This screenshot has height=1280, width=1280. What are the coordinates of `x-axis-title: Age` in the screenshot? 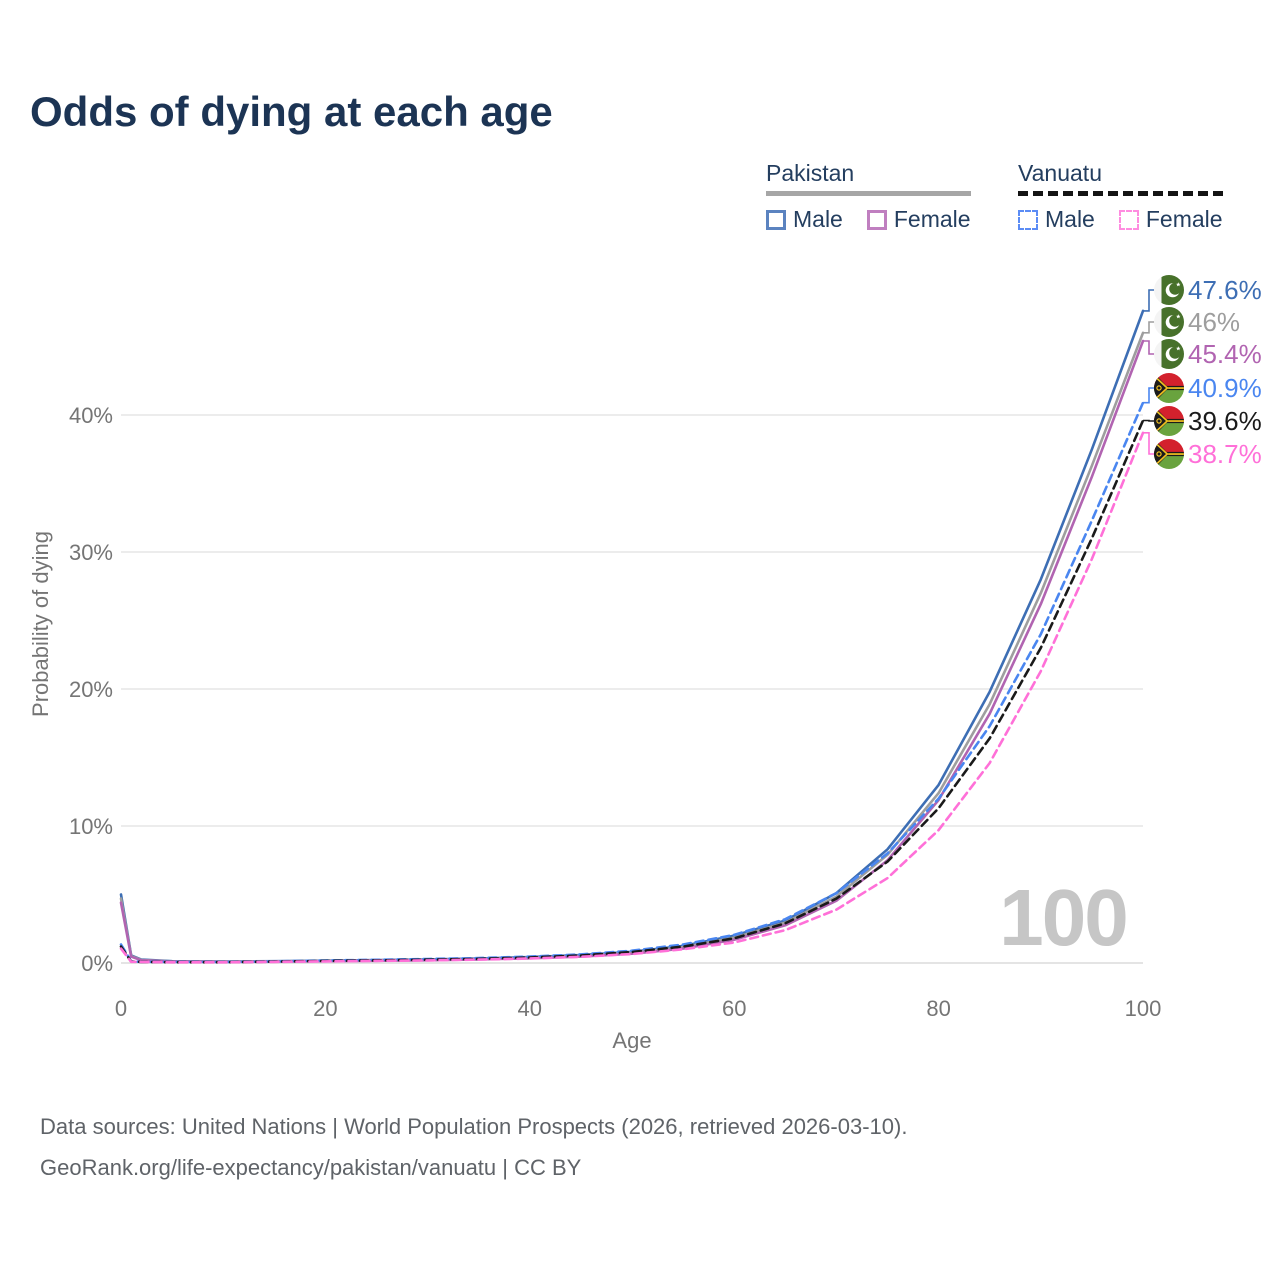 It's located at (631, 1040).